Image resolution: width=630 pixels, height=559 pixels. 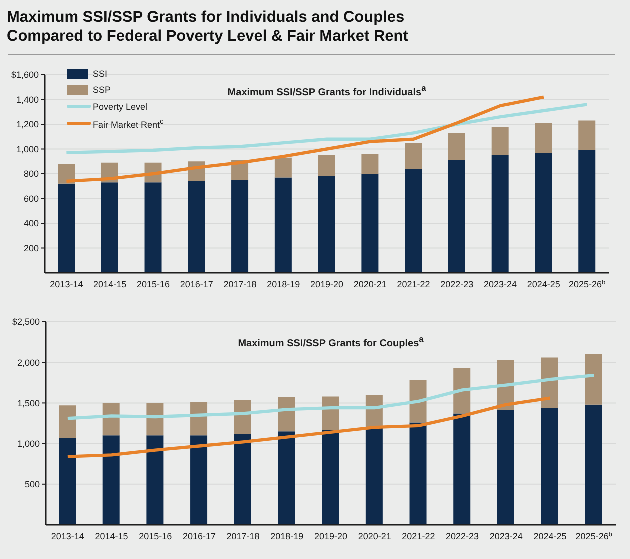 What do you see at coordinates (28, 403) in the screenshot?
I see `y-tick-label: 1,500` at bounding box center [28, 403].